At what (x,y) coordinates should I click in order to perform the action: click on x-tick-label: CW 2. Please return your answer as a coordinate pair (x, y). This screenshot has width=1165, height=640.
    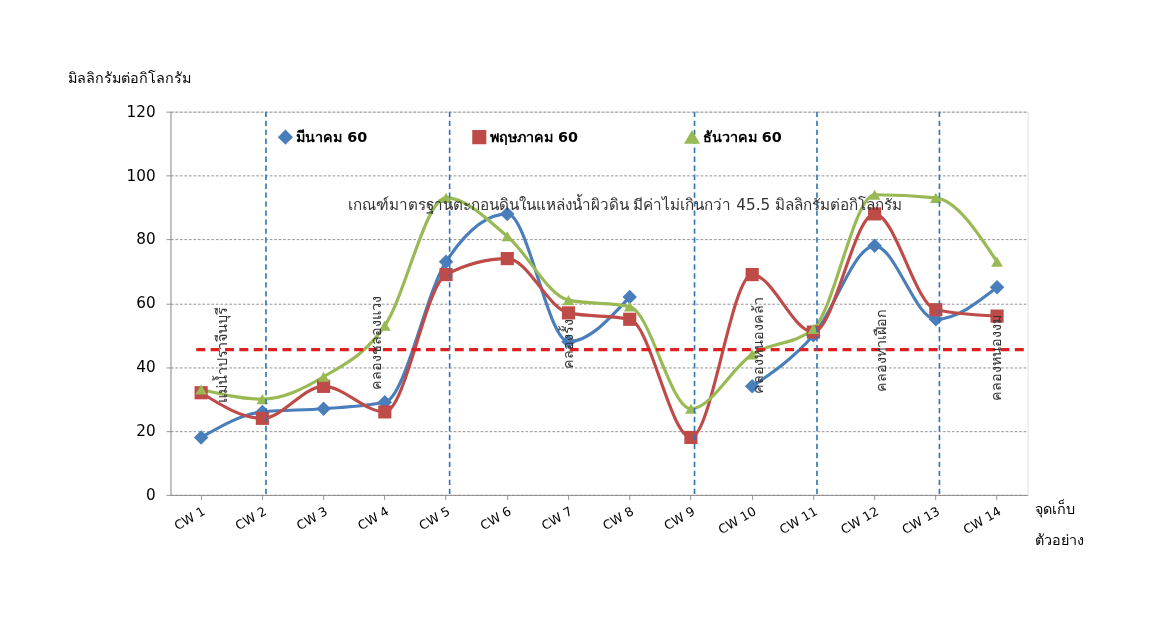
    Looking at the image, I should click on (250, 518).